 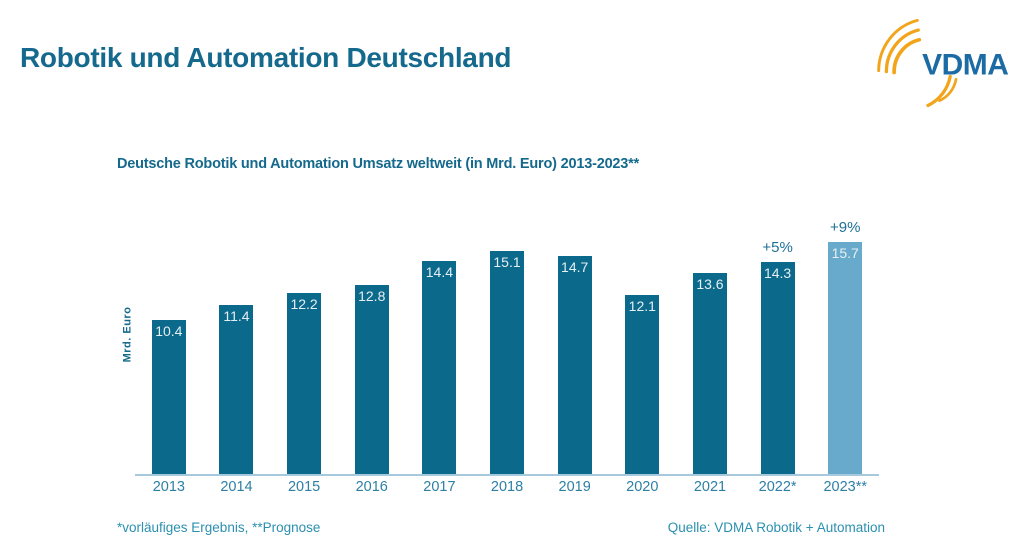 What do you see at coordinates (776, 527) in the screenshot?
I see `source-credit: Quelle: VDMA Robotik + Automation` at bounding box center [776, 527].